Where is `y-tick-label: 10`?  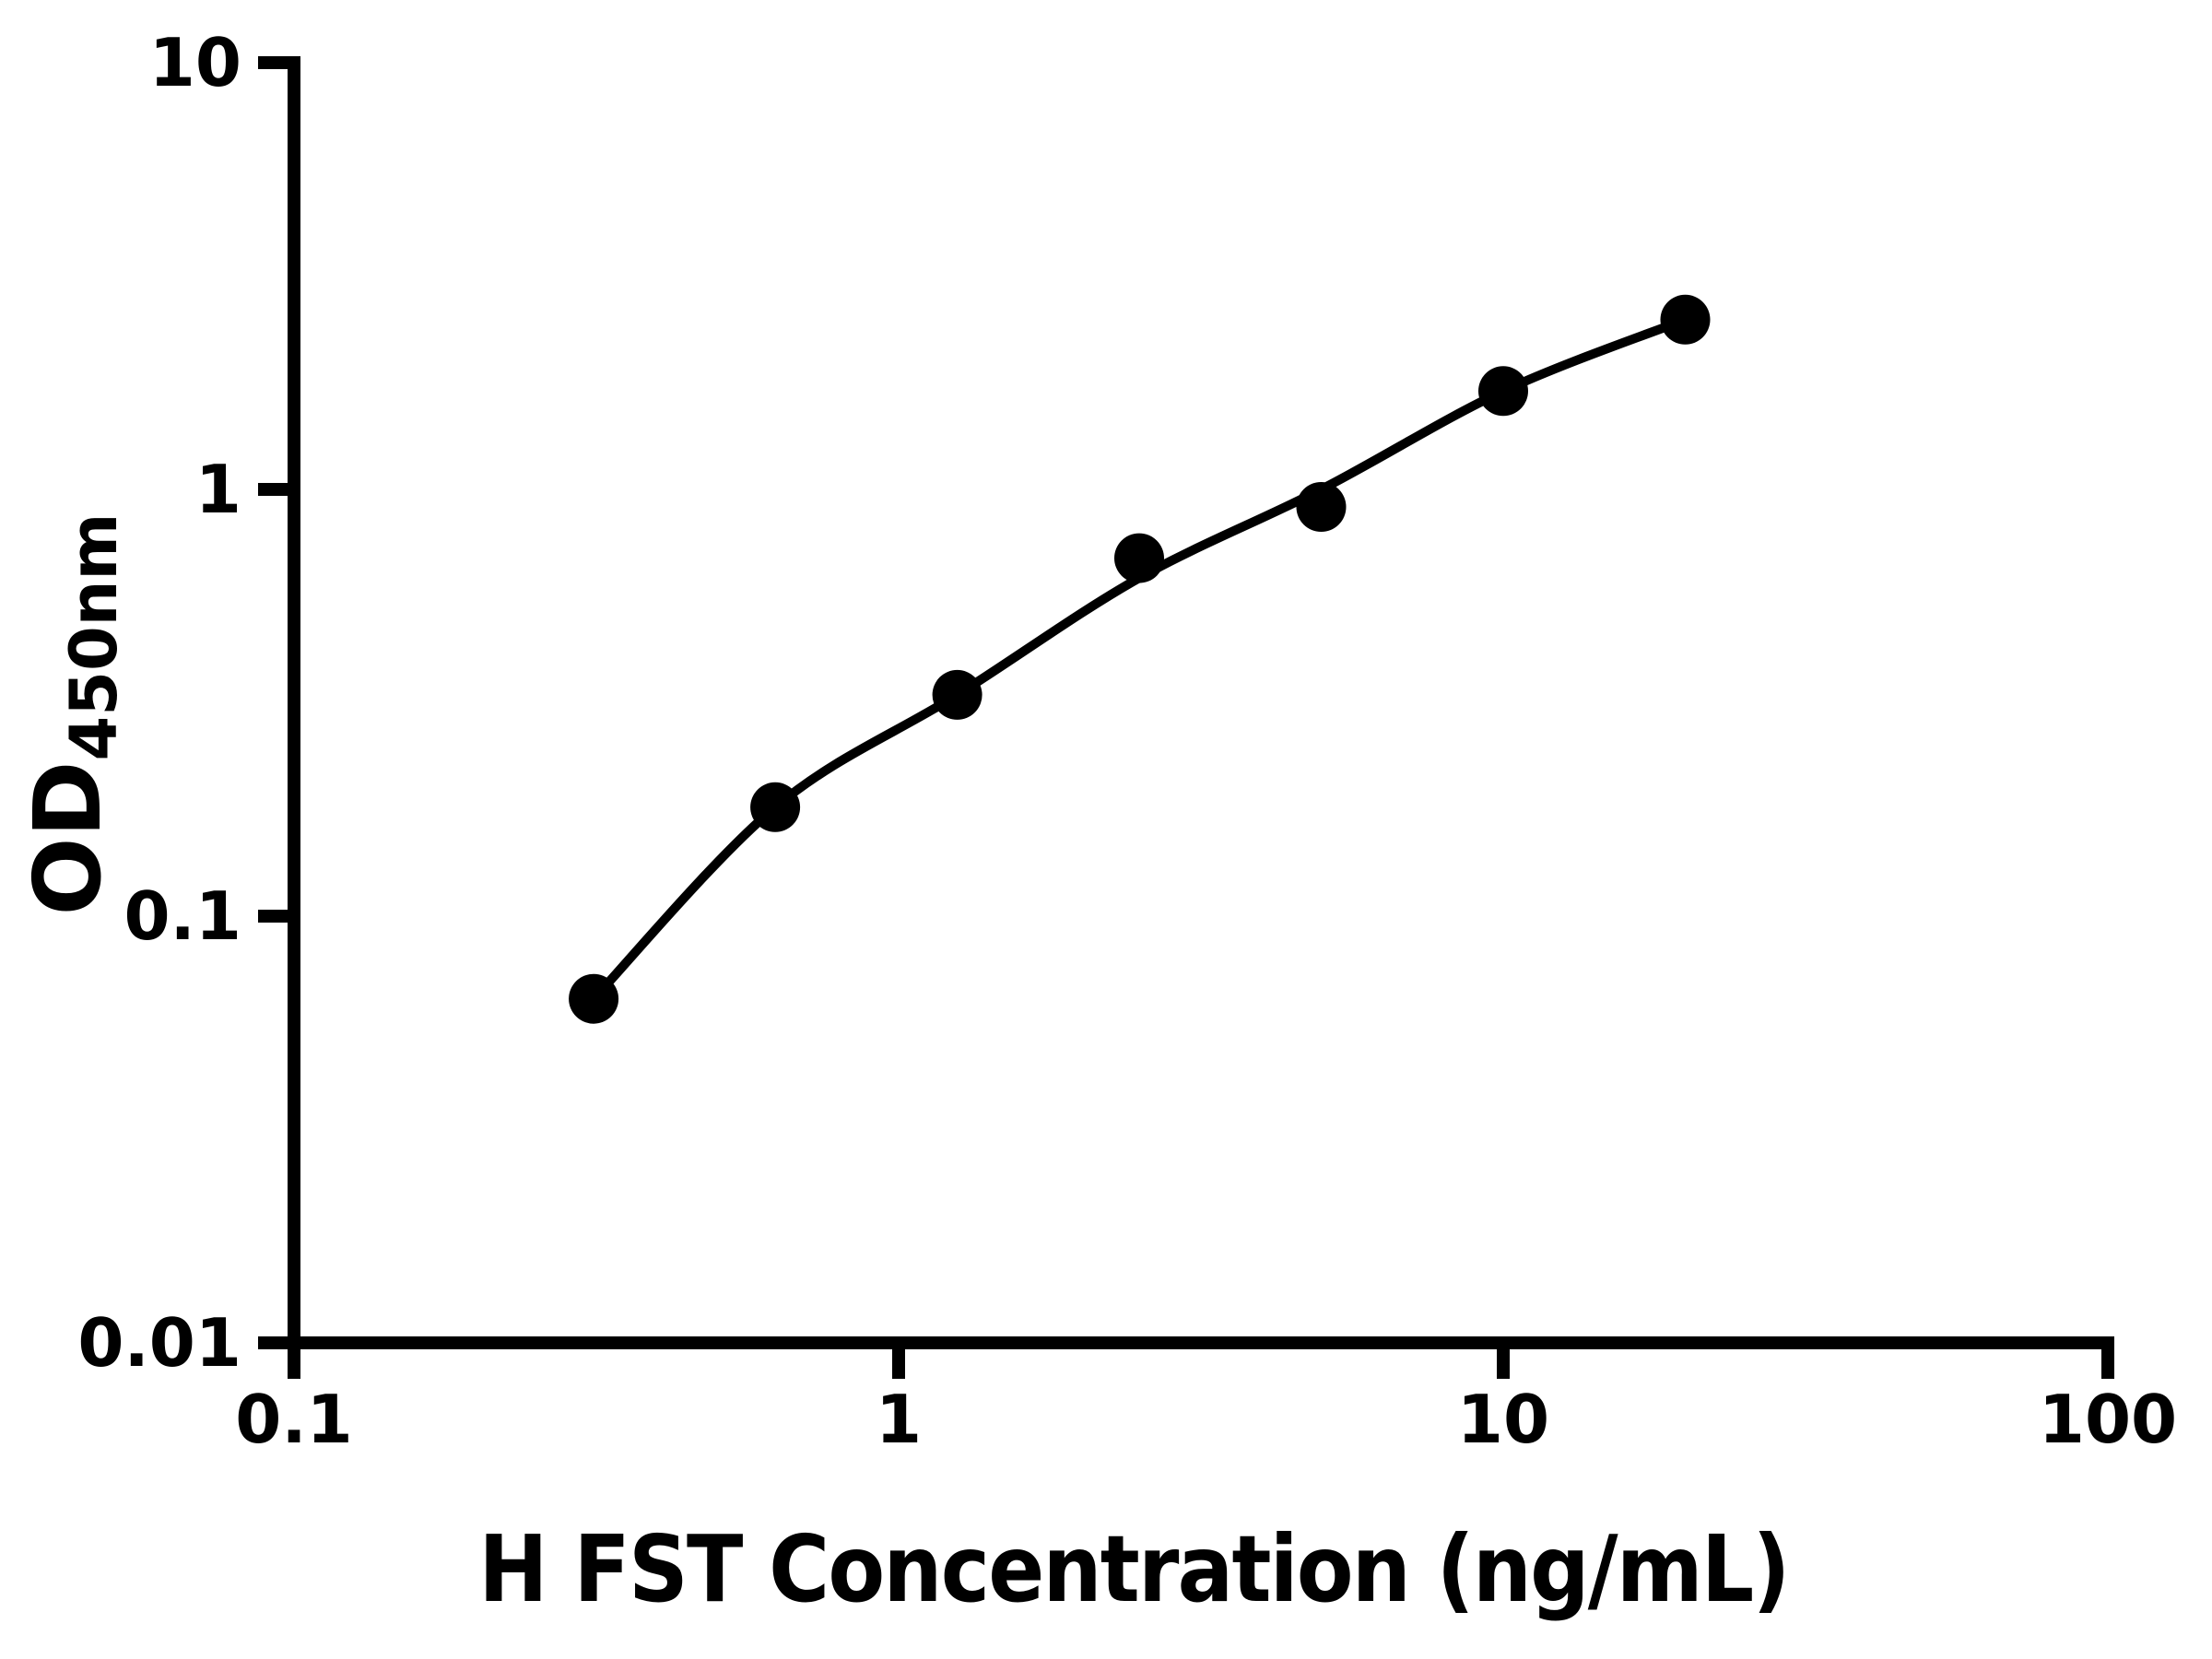
y-tick-label: 10 is located at coordinates (195, 62).